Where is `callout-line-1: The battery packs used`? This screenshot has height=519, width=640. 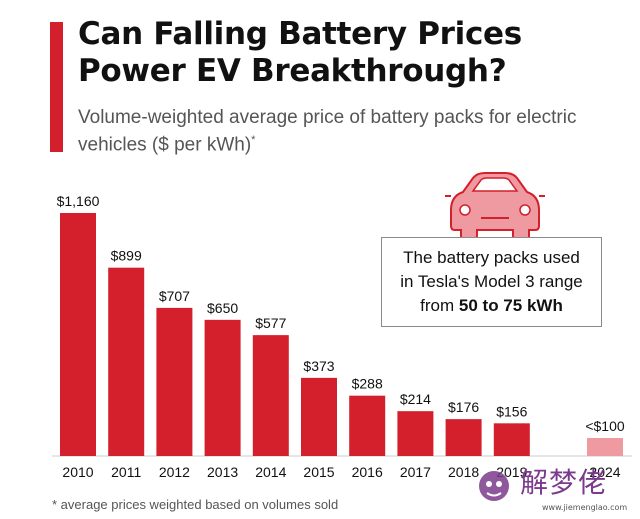
callout-line-1: The battery packs used is located at coordinates (491, 257).